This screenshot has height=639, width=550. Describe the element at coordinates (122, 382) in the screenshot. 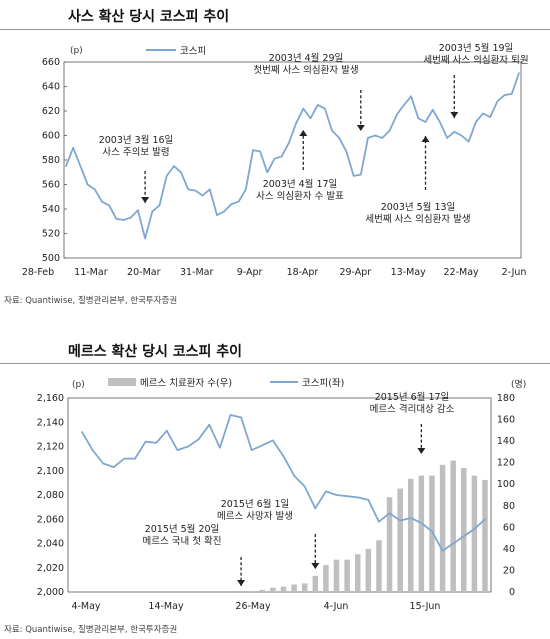

I see `mers-legend-bar-swatch` at that location.